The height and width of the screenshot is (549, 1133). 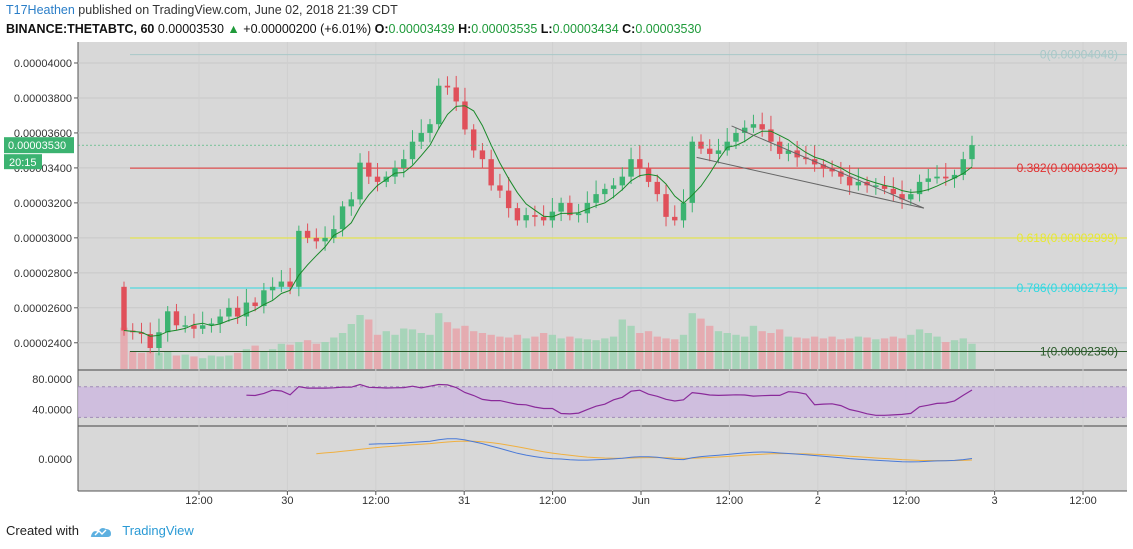 I want to click on high-label: H:, so click(x=465, y=29).